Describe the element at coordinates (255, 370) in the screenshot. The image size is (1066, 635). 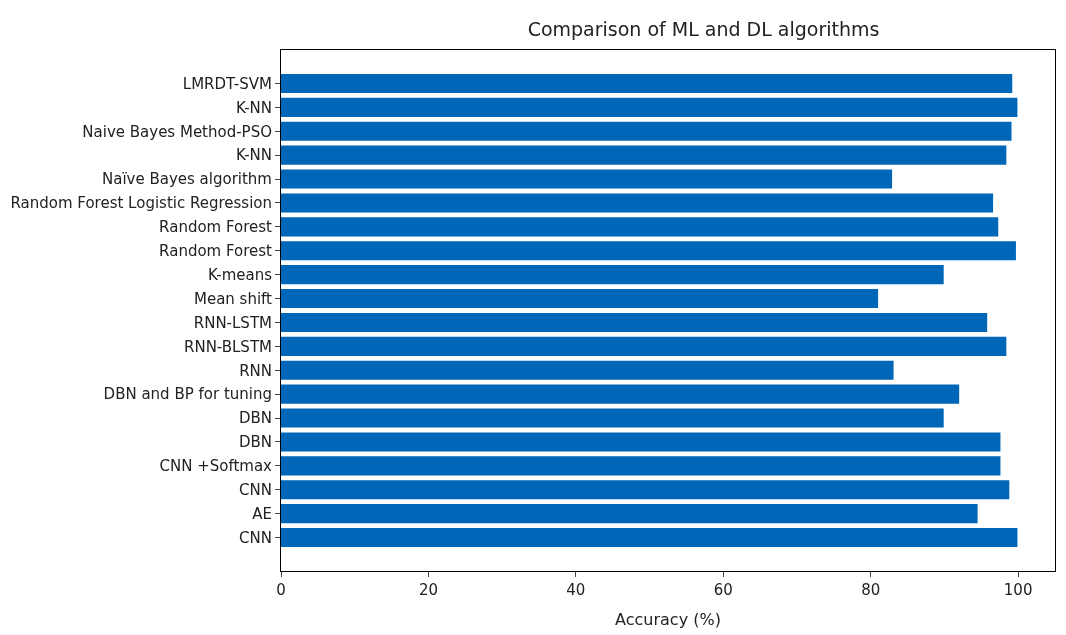
I see `y-tick-label: RNN` at that location.